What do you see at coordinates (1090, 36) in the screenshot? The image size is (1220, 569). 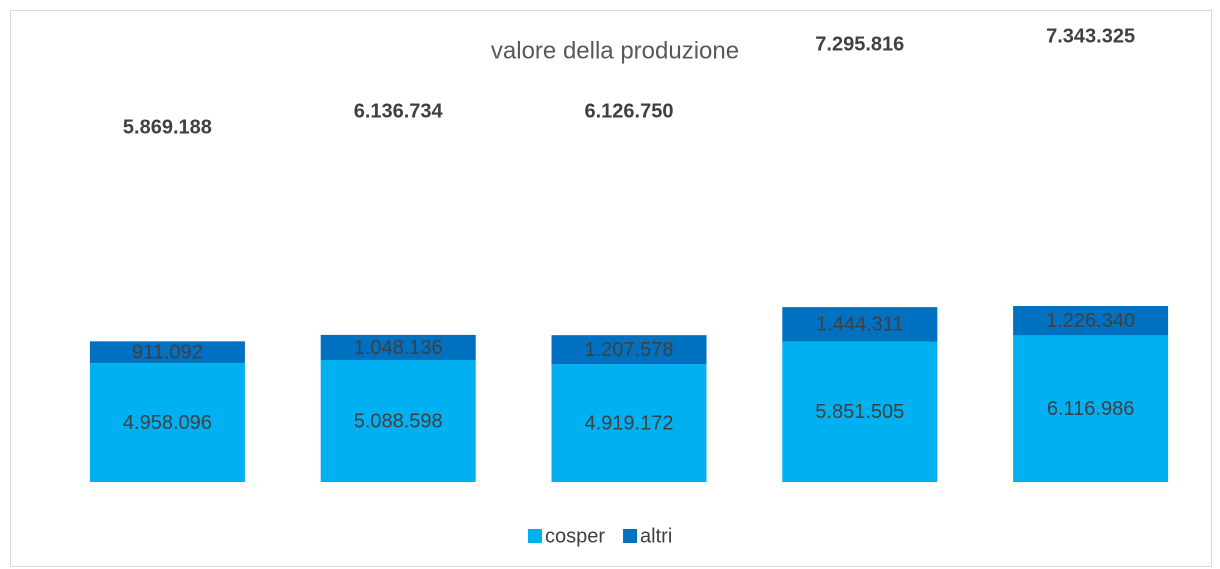 I see `total-label: 7.343.325` at bounding box center [1090, 36].